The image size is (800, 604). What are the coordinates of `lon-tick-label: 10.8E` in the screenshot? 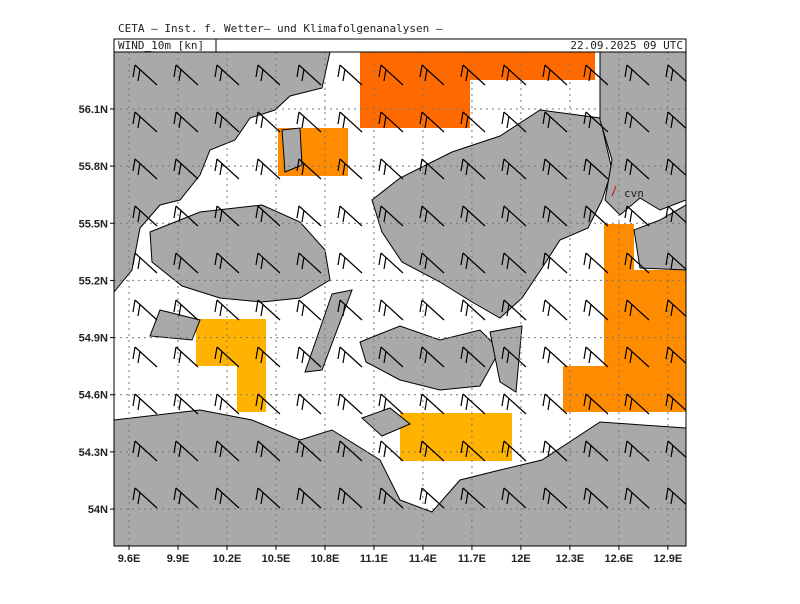 It's located at (325, 559).